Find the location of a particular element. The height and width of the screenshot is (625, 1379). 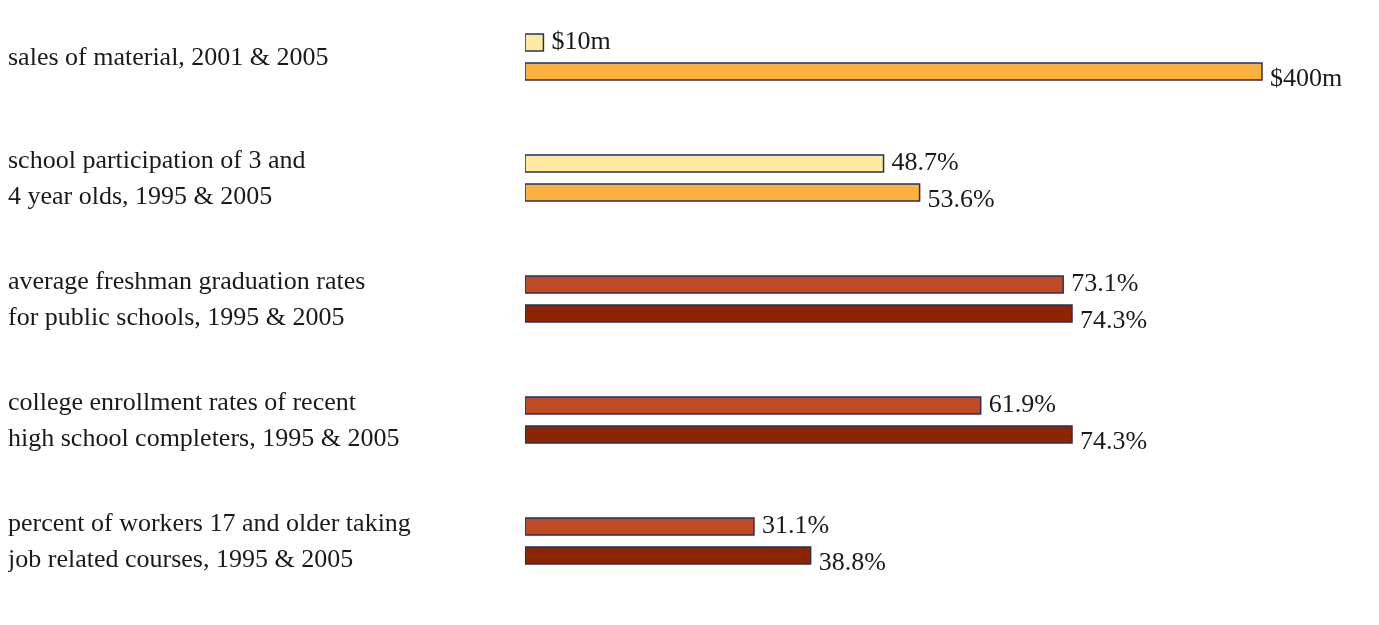

data-label: 61.9% is located at coordinates (1022, 403).